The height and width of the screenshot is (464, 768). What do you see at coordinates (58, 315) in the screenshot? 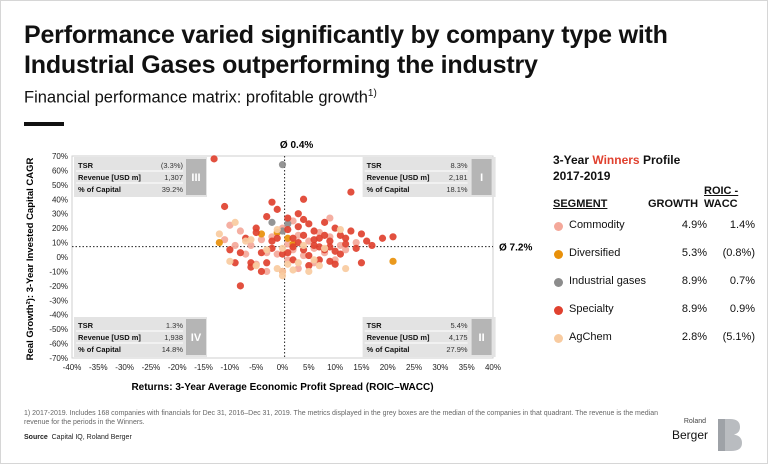
I see `y-tick-label: -40%` at bounding box center [58, 315].